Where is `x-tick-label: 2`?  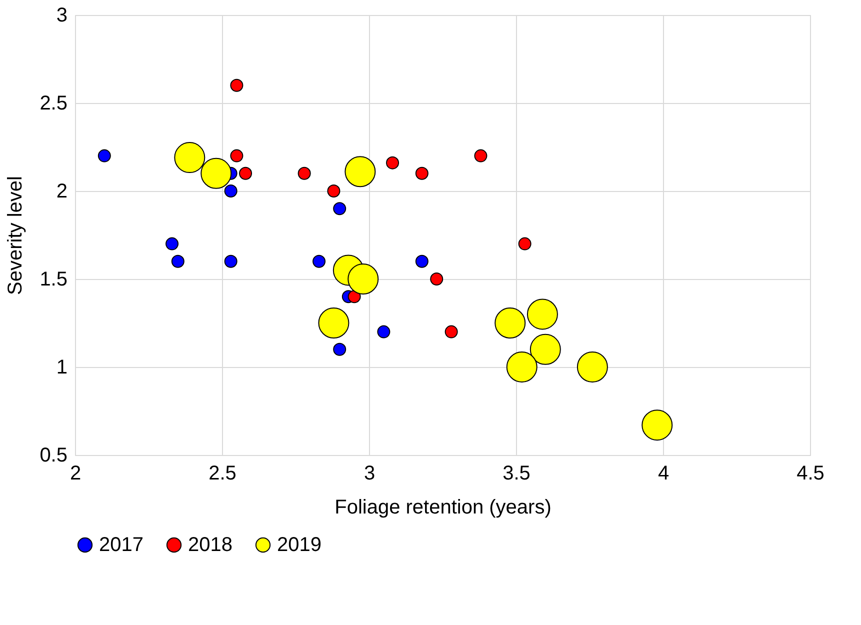 x-tick-label: 2 is located at coordinates (76, 473).